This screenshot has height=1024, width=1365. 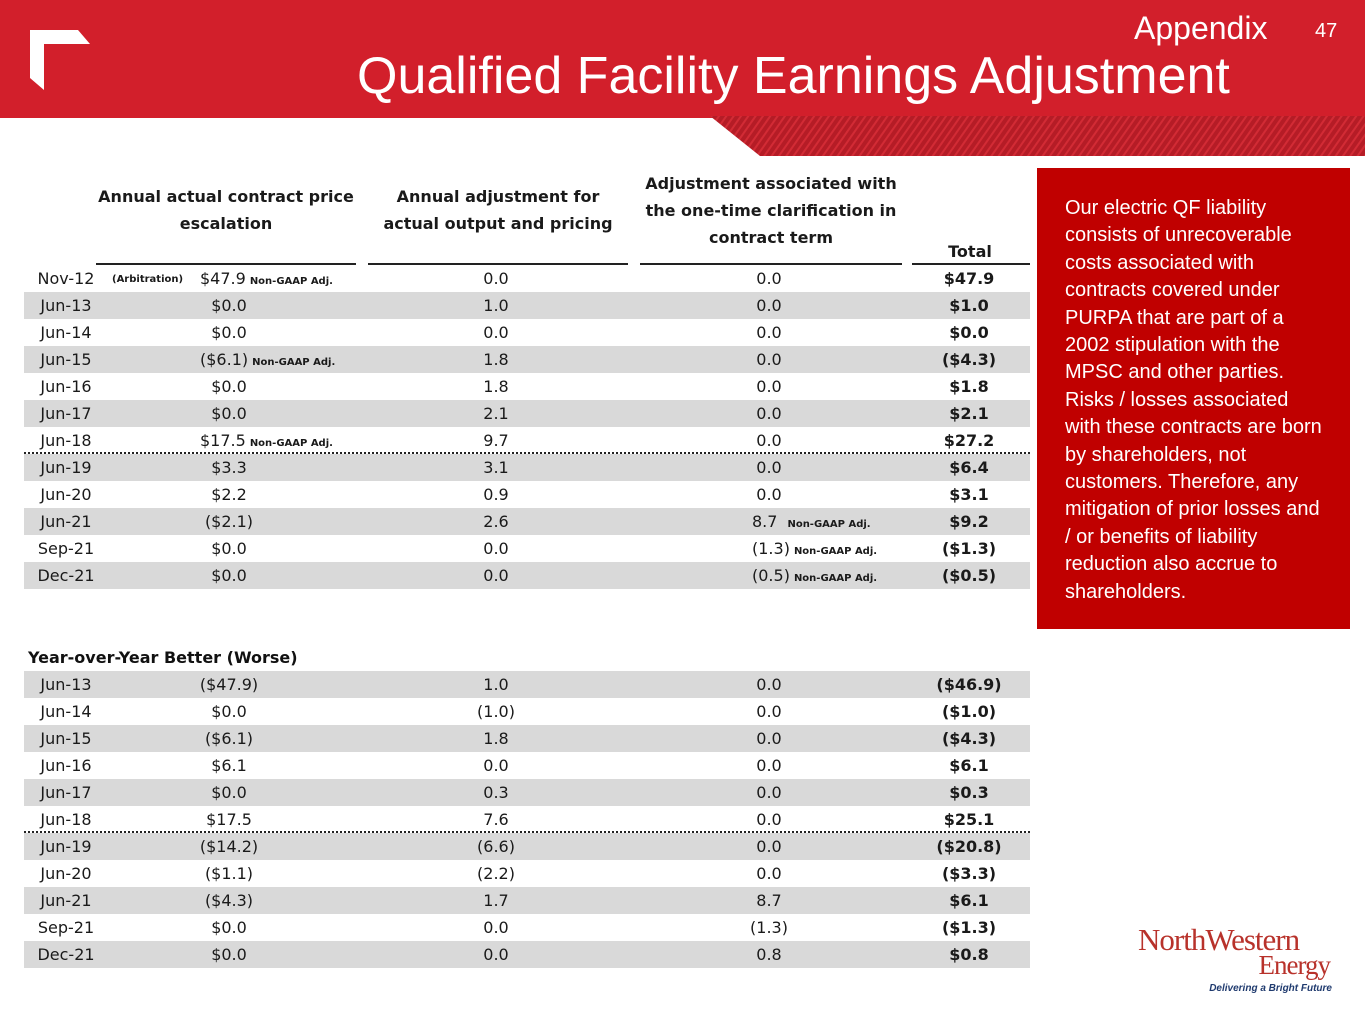 I want to click on value: $47.9, so click(x=223, y=278).